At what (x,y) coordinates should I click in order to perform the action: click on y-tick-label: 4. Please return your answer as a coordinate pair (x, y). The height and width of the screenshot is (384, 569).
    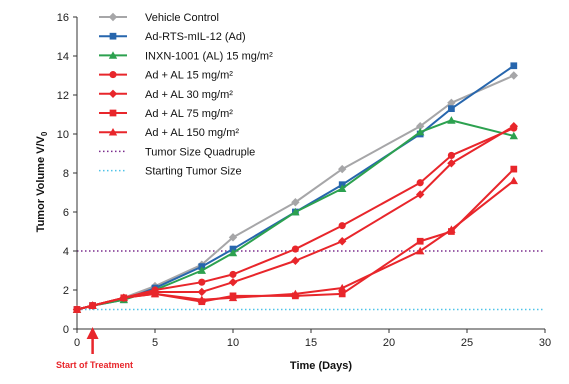
    Looking at the image, I should click on (66, 252).